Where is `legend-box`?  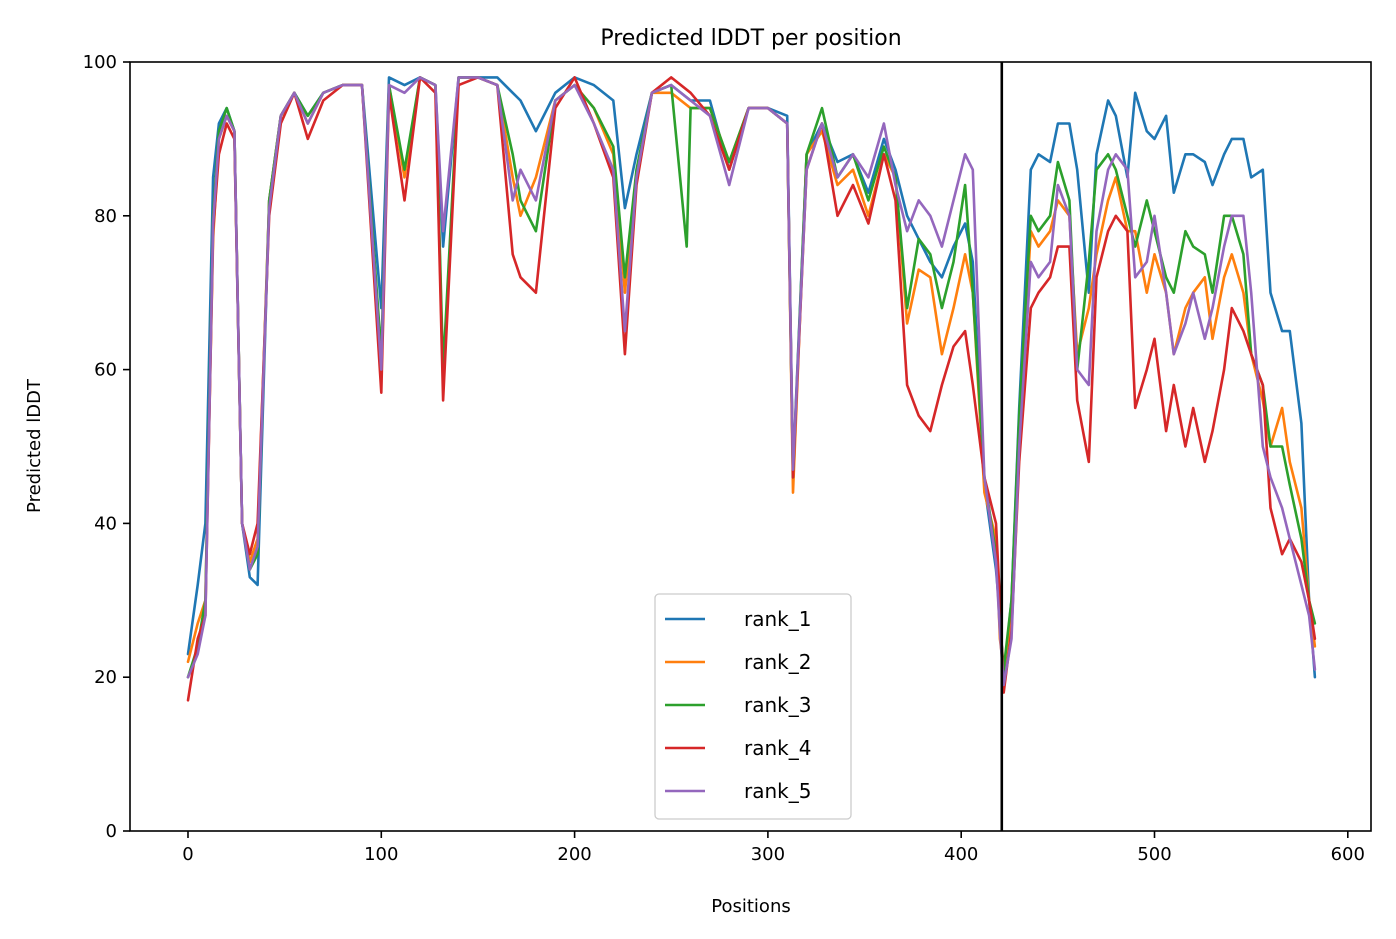 legend-box is located at coordinates (753, 706).